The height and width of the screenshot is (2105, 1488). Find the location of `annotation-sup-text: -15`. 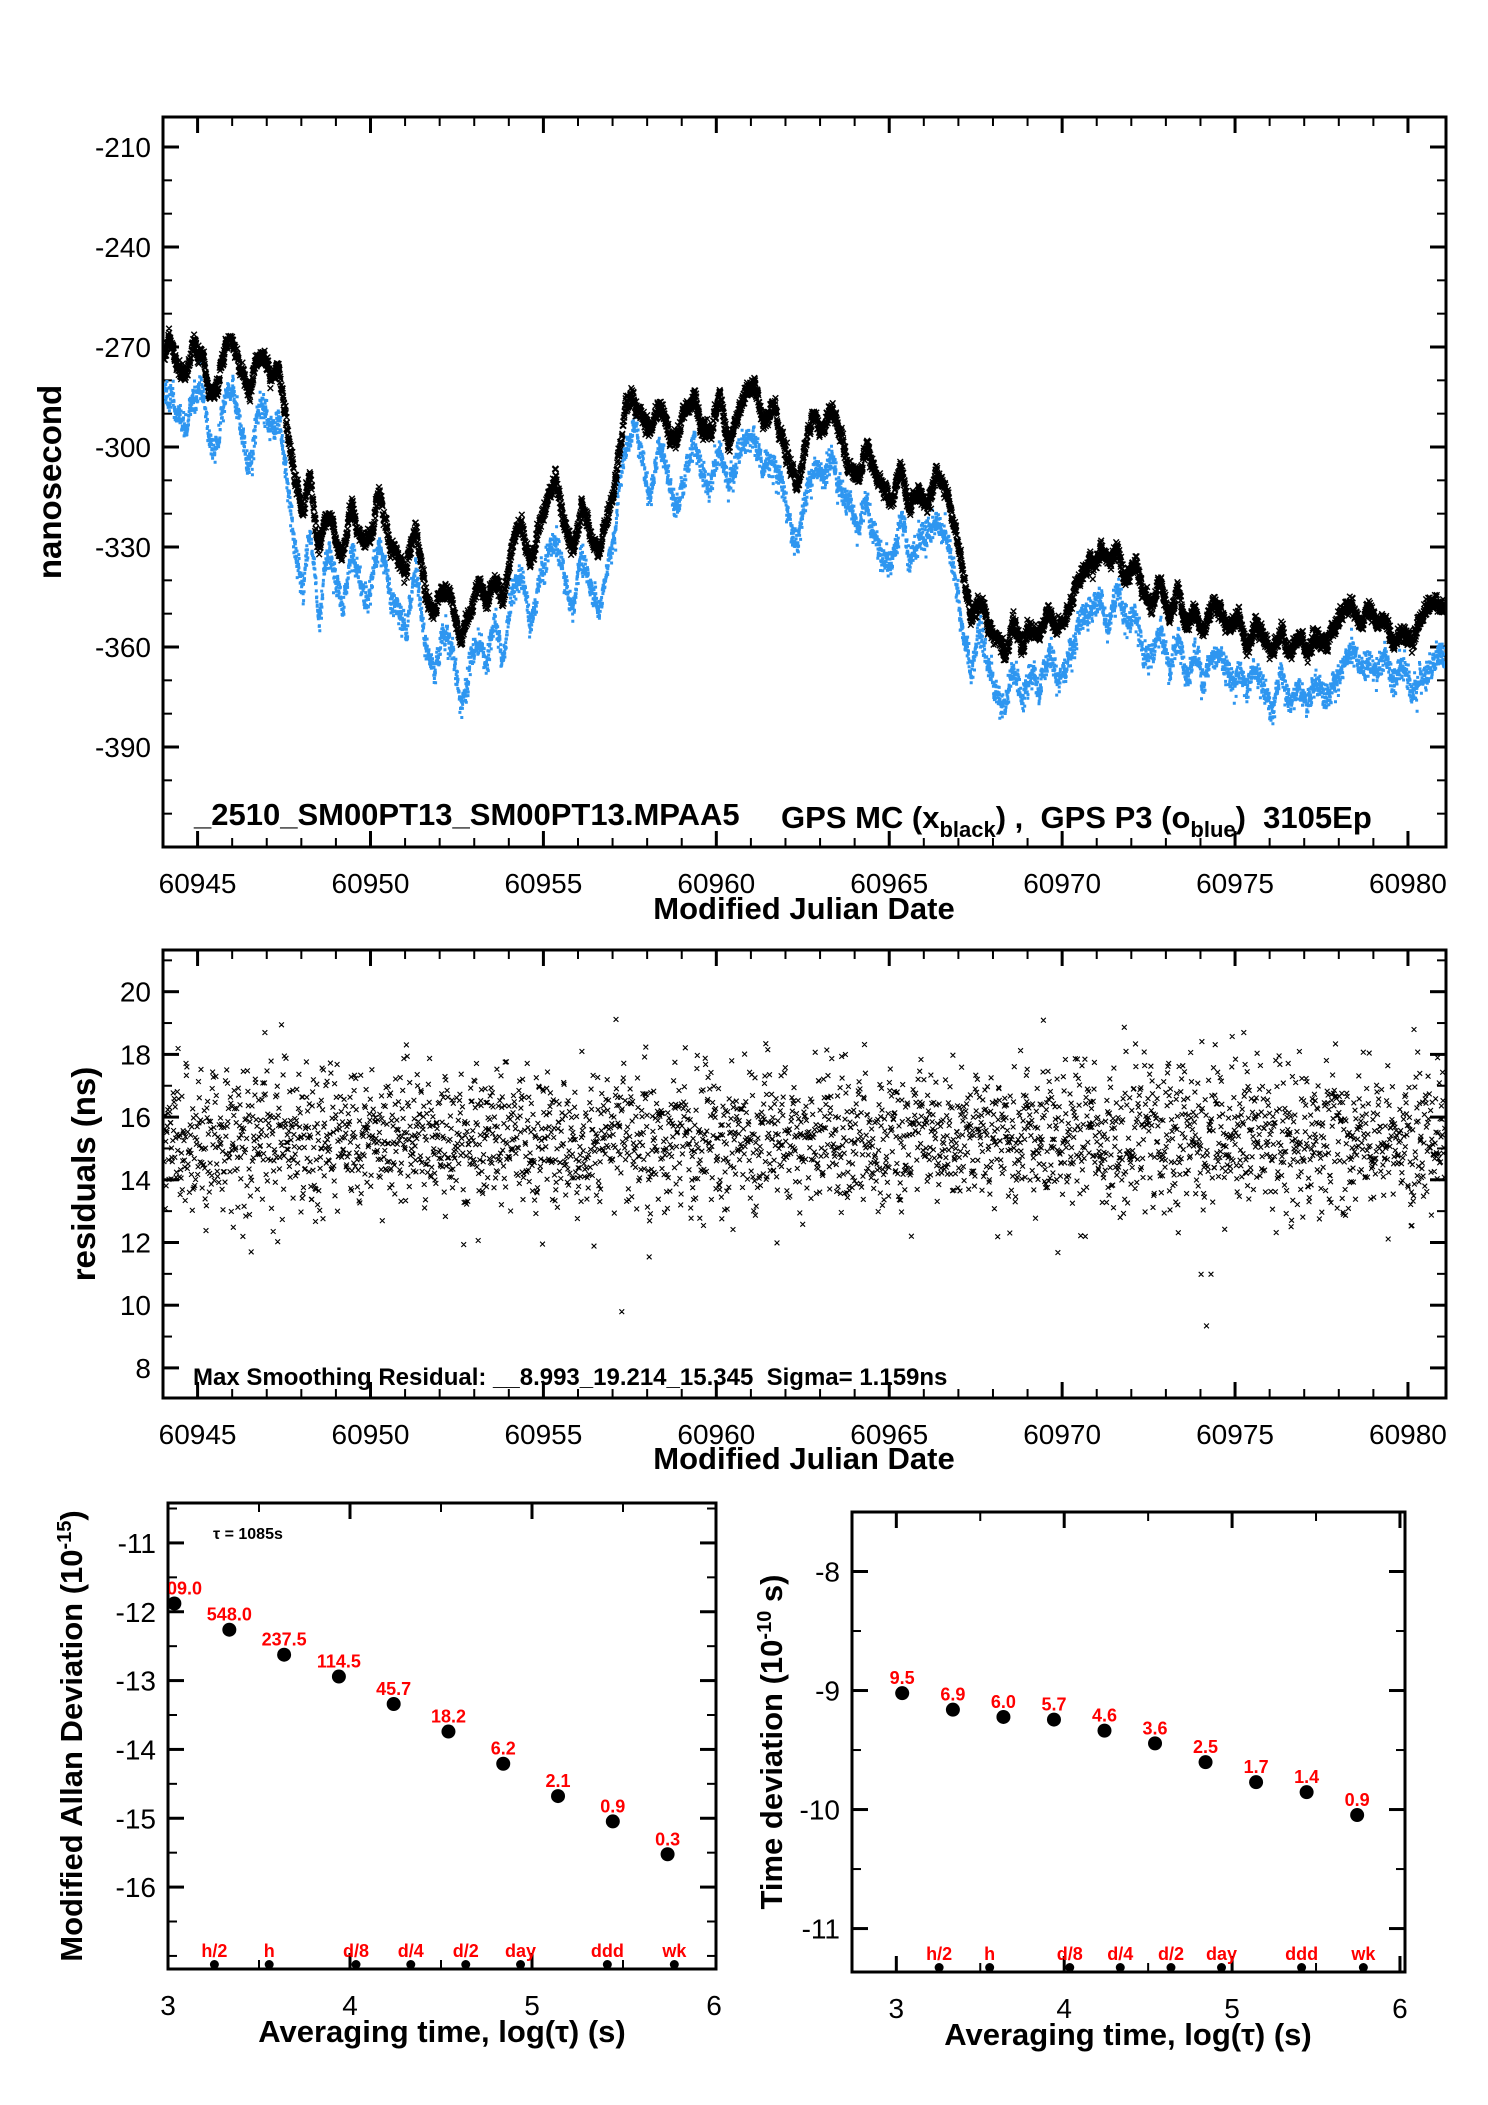

annotation-sup-text: -15 is located at coordinates (65, 1535).